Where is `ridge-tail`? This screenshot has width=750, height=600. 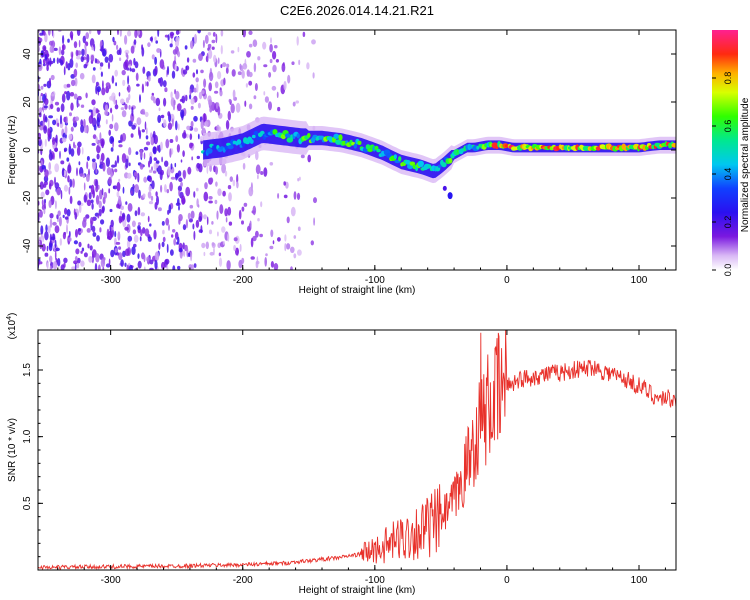
ridge-tail is located at coordinates (444, 188).